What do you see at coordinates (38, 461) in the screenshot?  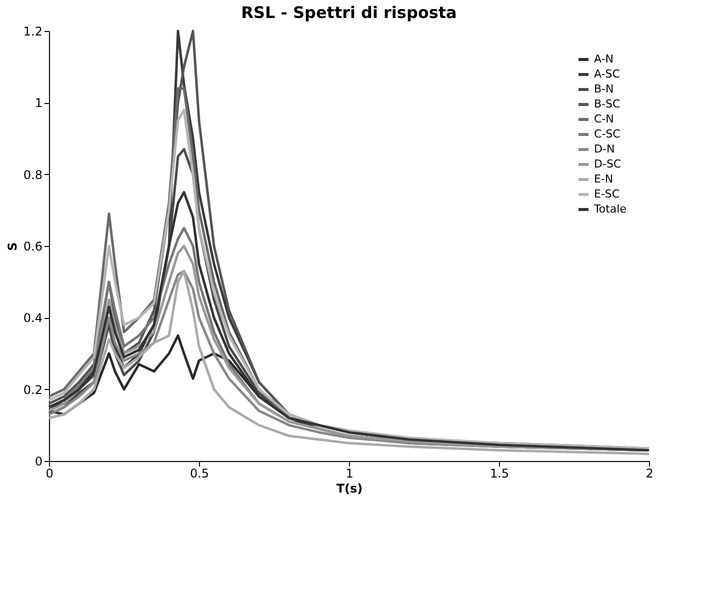 I see `y-tick-label: 0` at bounding box center [38, 461].